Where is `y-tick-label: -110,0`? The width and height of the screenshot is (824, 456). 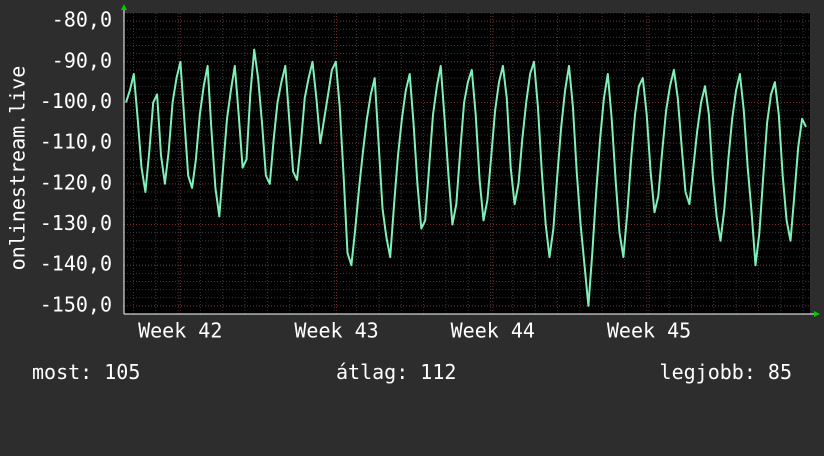 y-tick-label: -110,0 is located at coordinates (76, 142).